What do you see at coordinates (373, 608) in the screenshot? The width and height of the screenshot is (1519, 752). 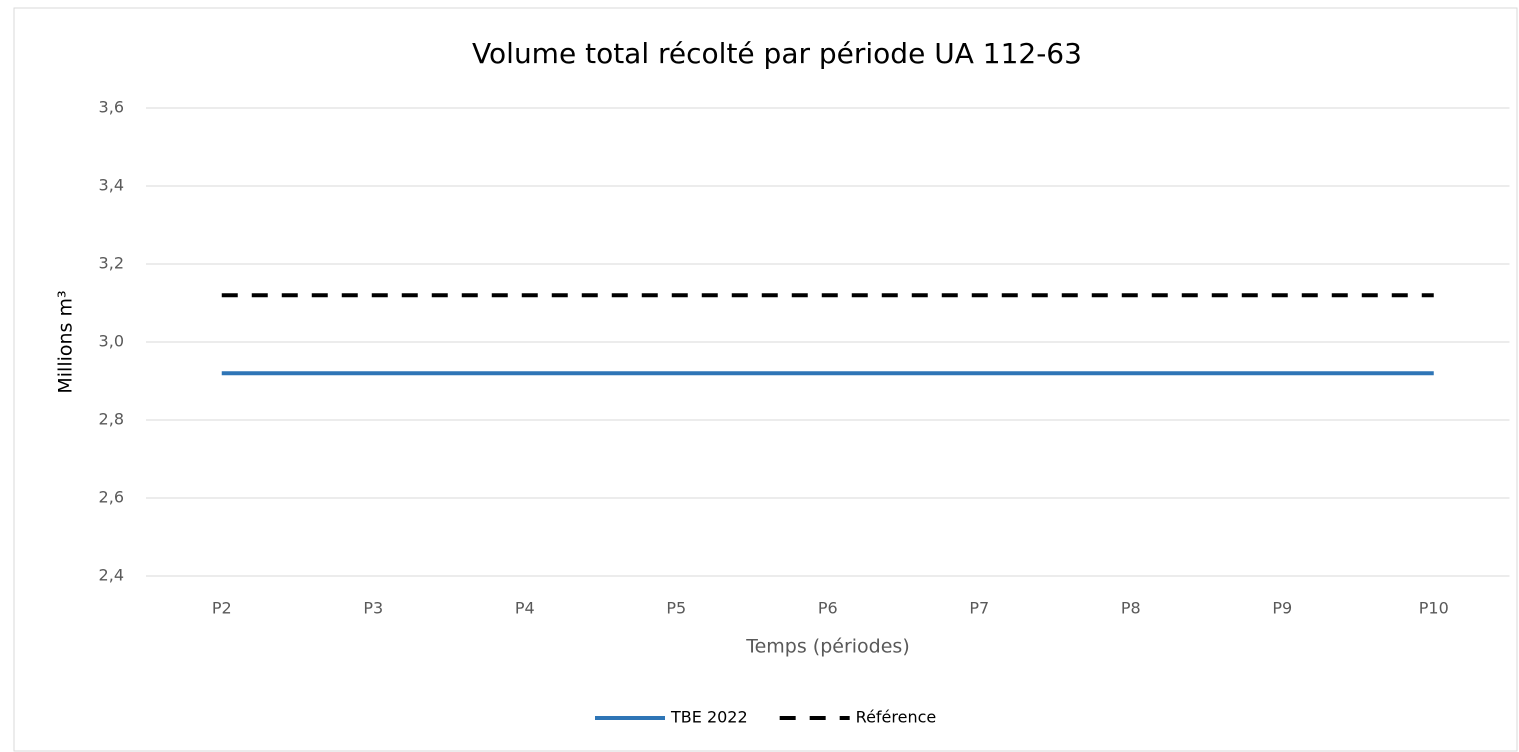 I see `x-tick-label: P3` at bounding box center [373, 608].